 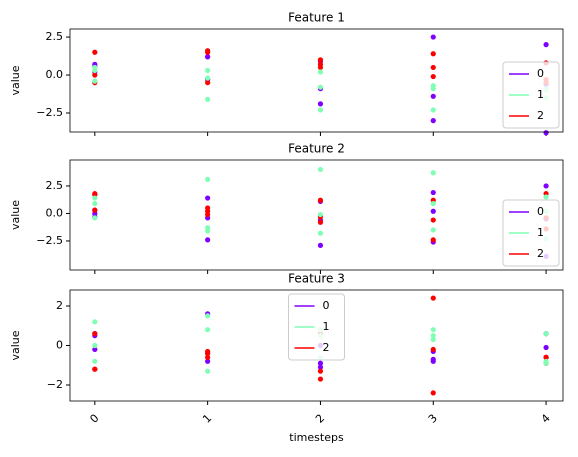 What do you see at coordinates (59, 305) in the screenshot?
I see `y-tick-label: 2` at bounding box center [59, 305].